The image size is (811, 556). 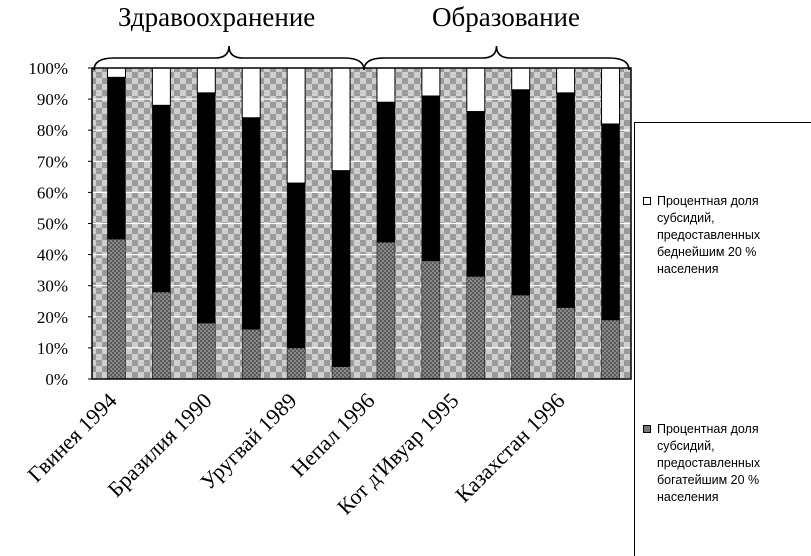 What do you see at coordinates (52, 192) in the screenshot?
I see `y-tick-label: 60%` at bounding box center [52, 192].